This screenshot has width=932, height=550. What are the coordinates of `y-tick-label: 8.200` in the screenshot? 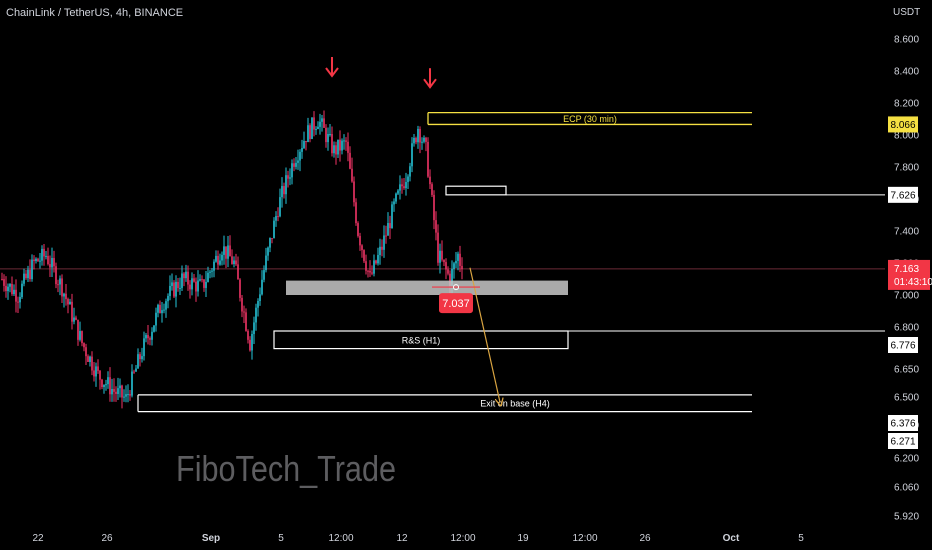 It's located at (906, 104).